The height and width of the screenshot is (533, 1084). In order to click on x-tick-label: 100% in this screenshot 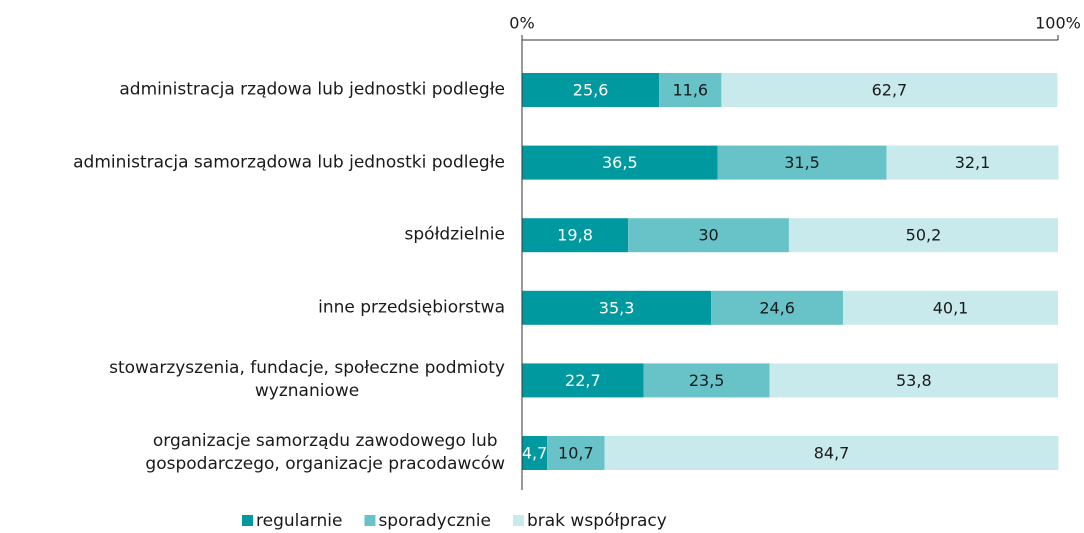, I will do `click(1058, 23)`.